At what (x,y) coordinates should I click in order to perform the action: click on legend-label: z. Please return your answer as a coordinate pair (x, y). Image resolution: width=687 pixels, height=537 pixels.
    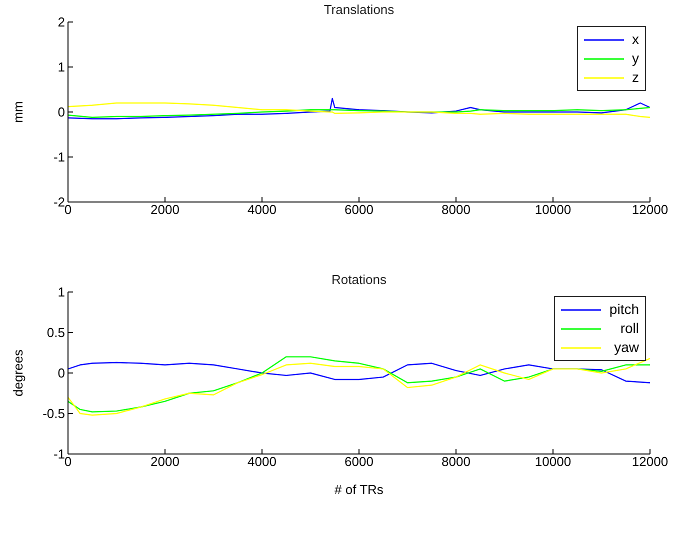
    Looking at the image, I should click on (635, 77).